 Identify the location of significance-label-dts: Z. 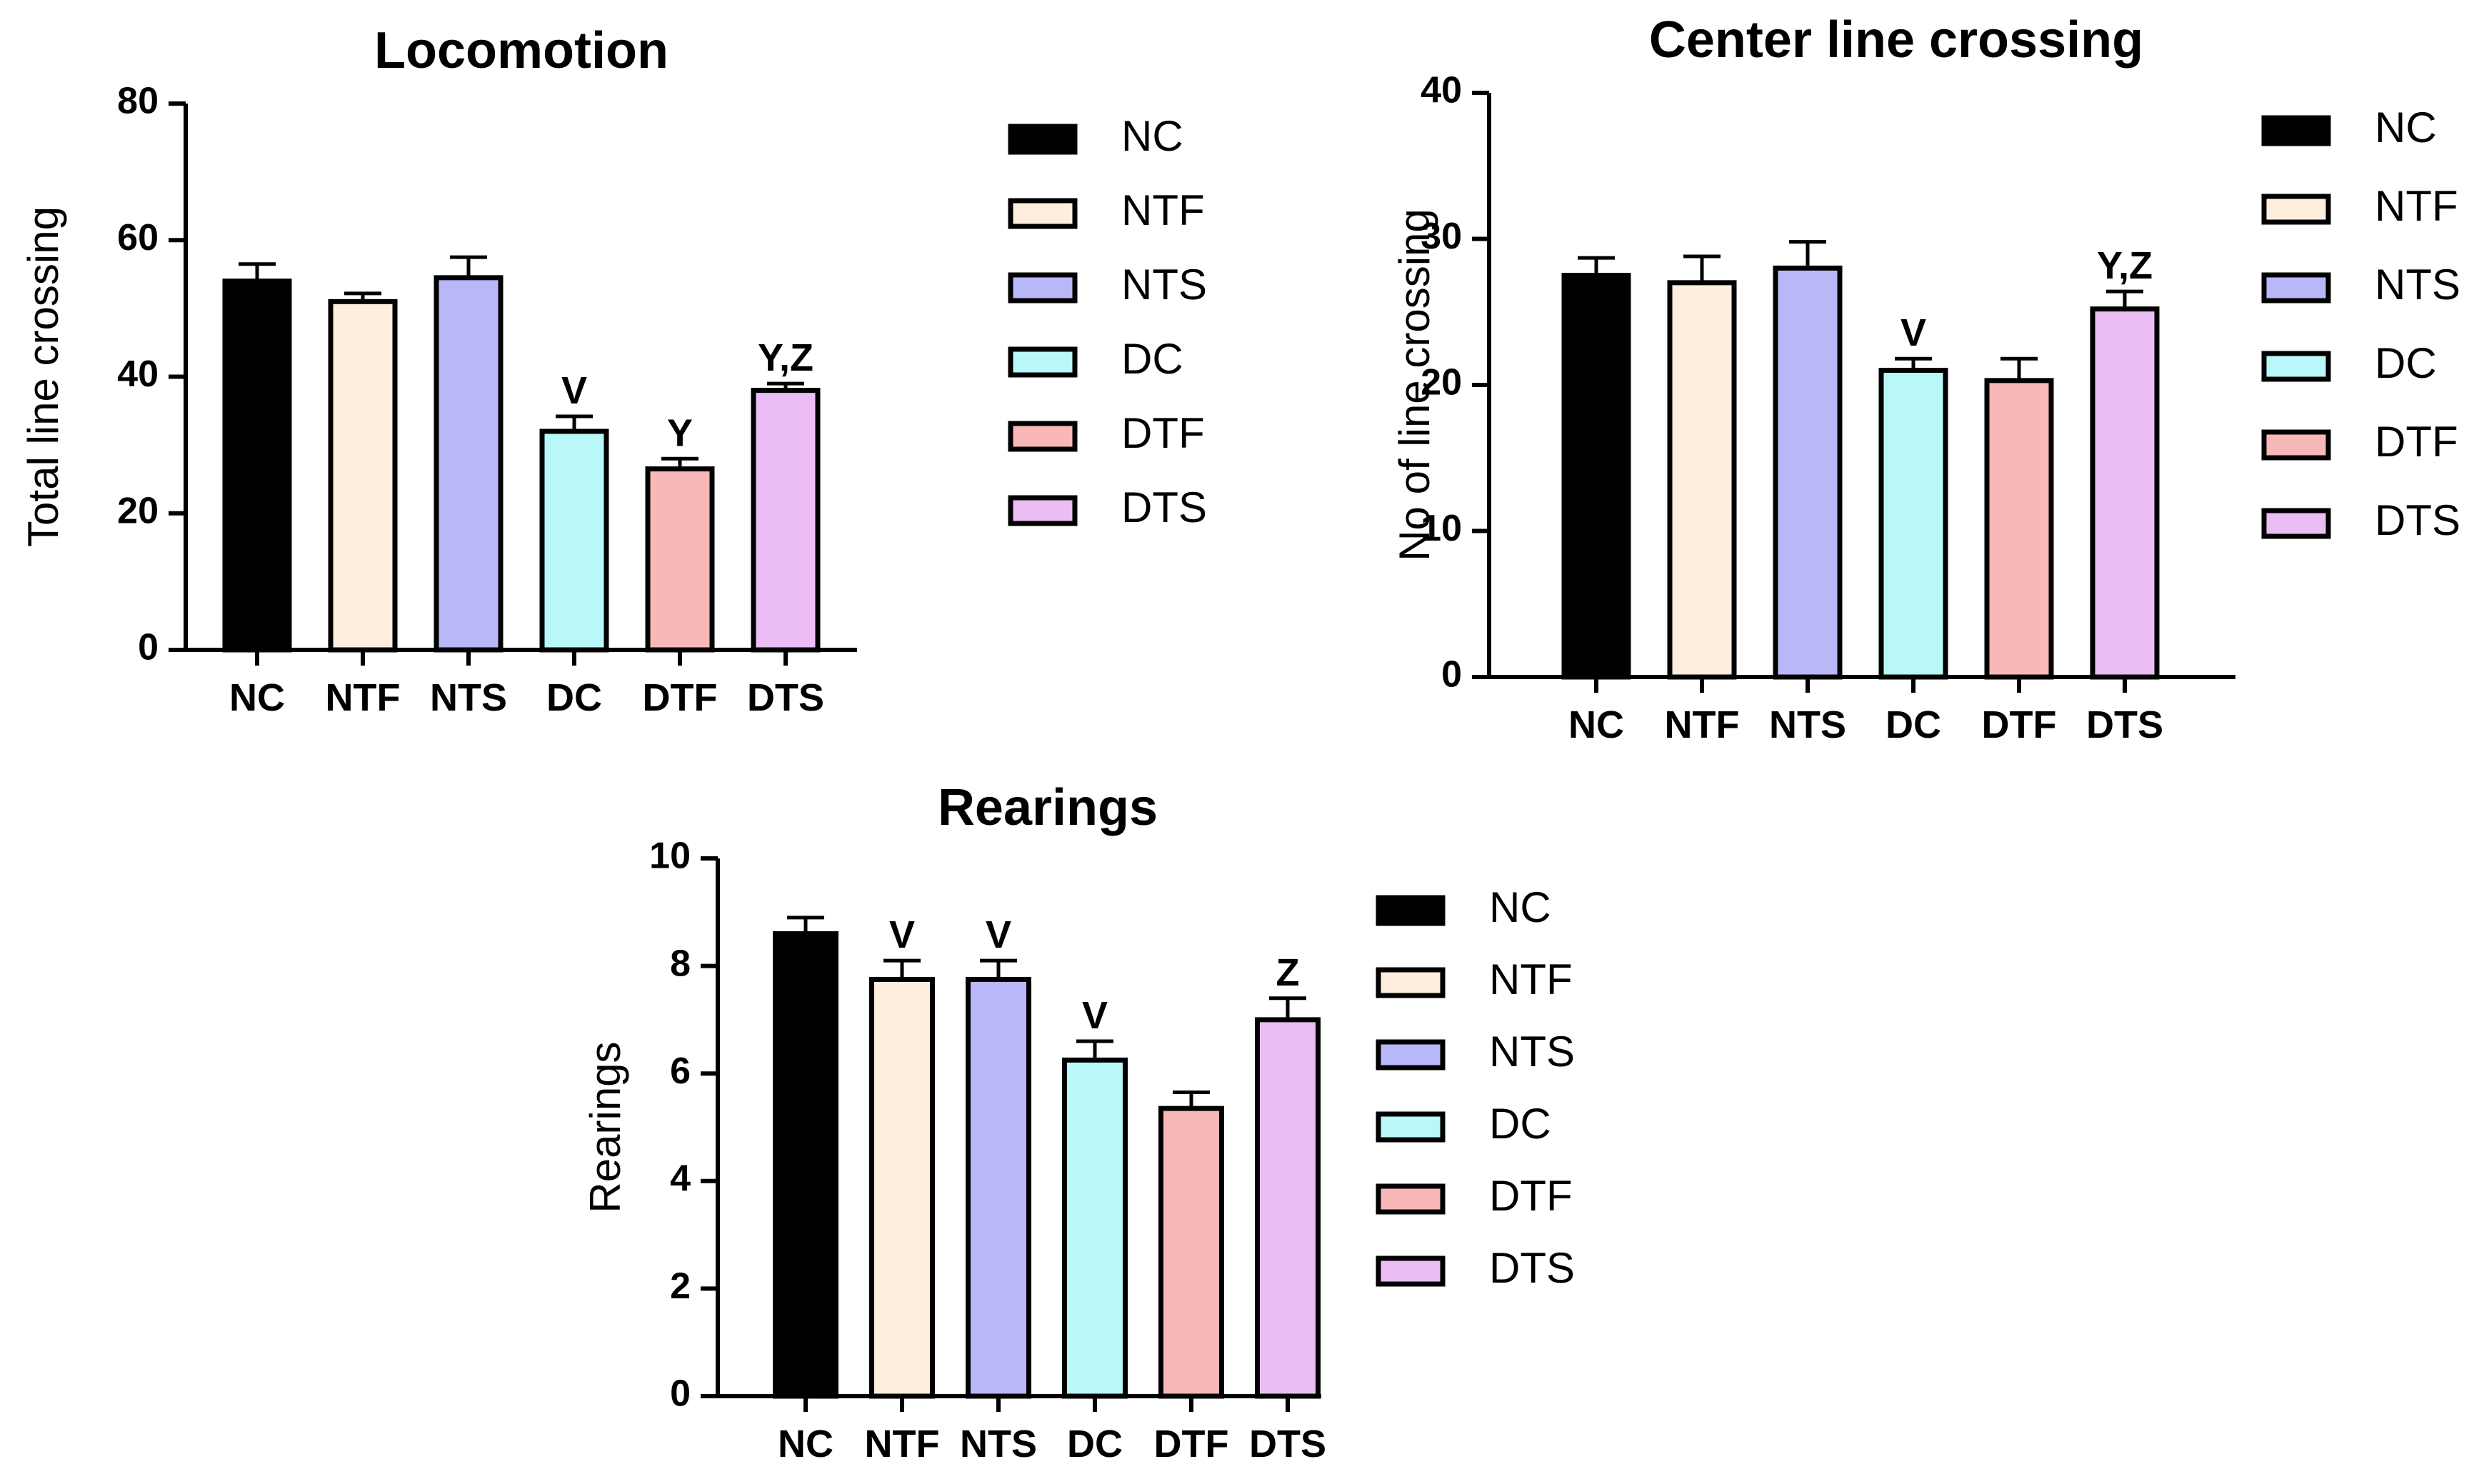
(1288, 973).